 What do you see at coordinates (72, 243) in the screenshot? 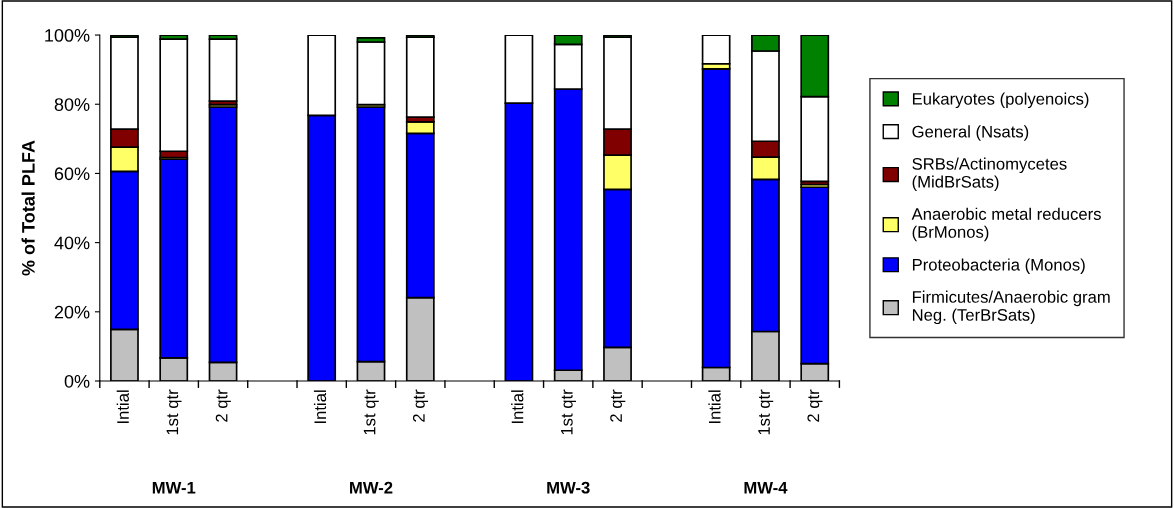
I see `y-tick-label: 40%` at bounding box center [72, 243].